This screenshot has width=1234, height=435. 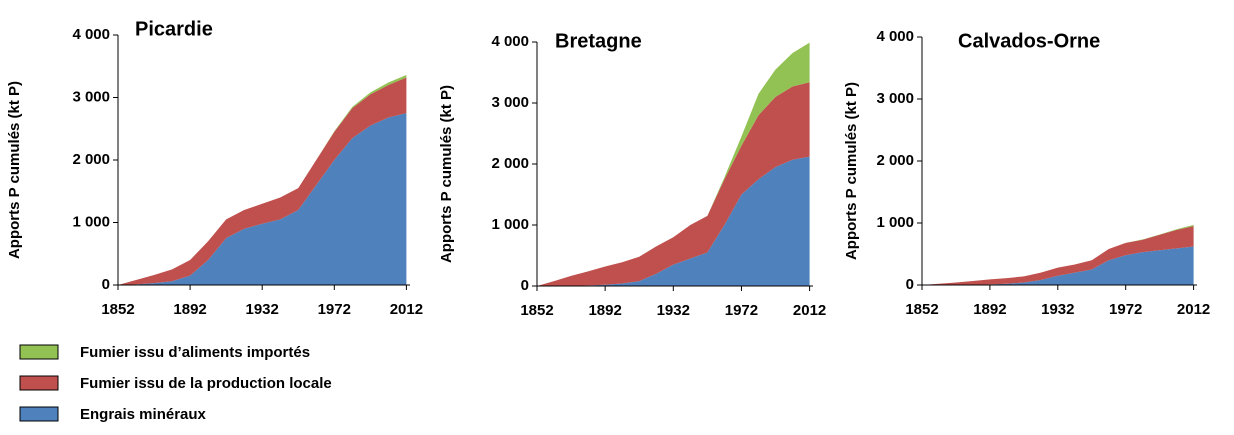 What do you see at coordinates (195, 352) in the screenshot?
I see `legend-label: Fumier issu d’aliments importés` at bounding box center [195, 352].